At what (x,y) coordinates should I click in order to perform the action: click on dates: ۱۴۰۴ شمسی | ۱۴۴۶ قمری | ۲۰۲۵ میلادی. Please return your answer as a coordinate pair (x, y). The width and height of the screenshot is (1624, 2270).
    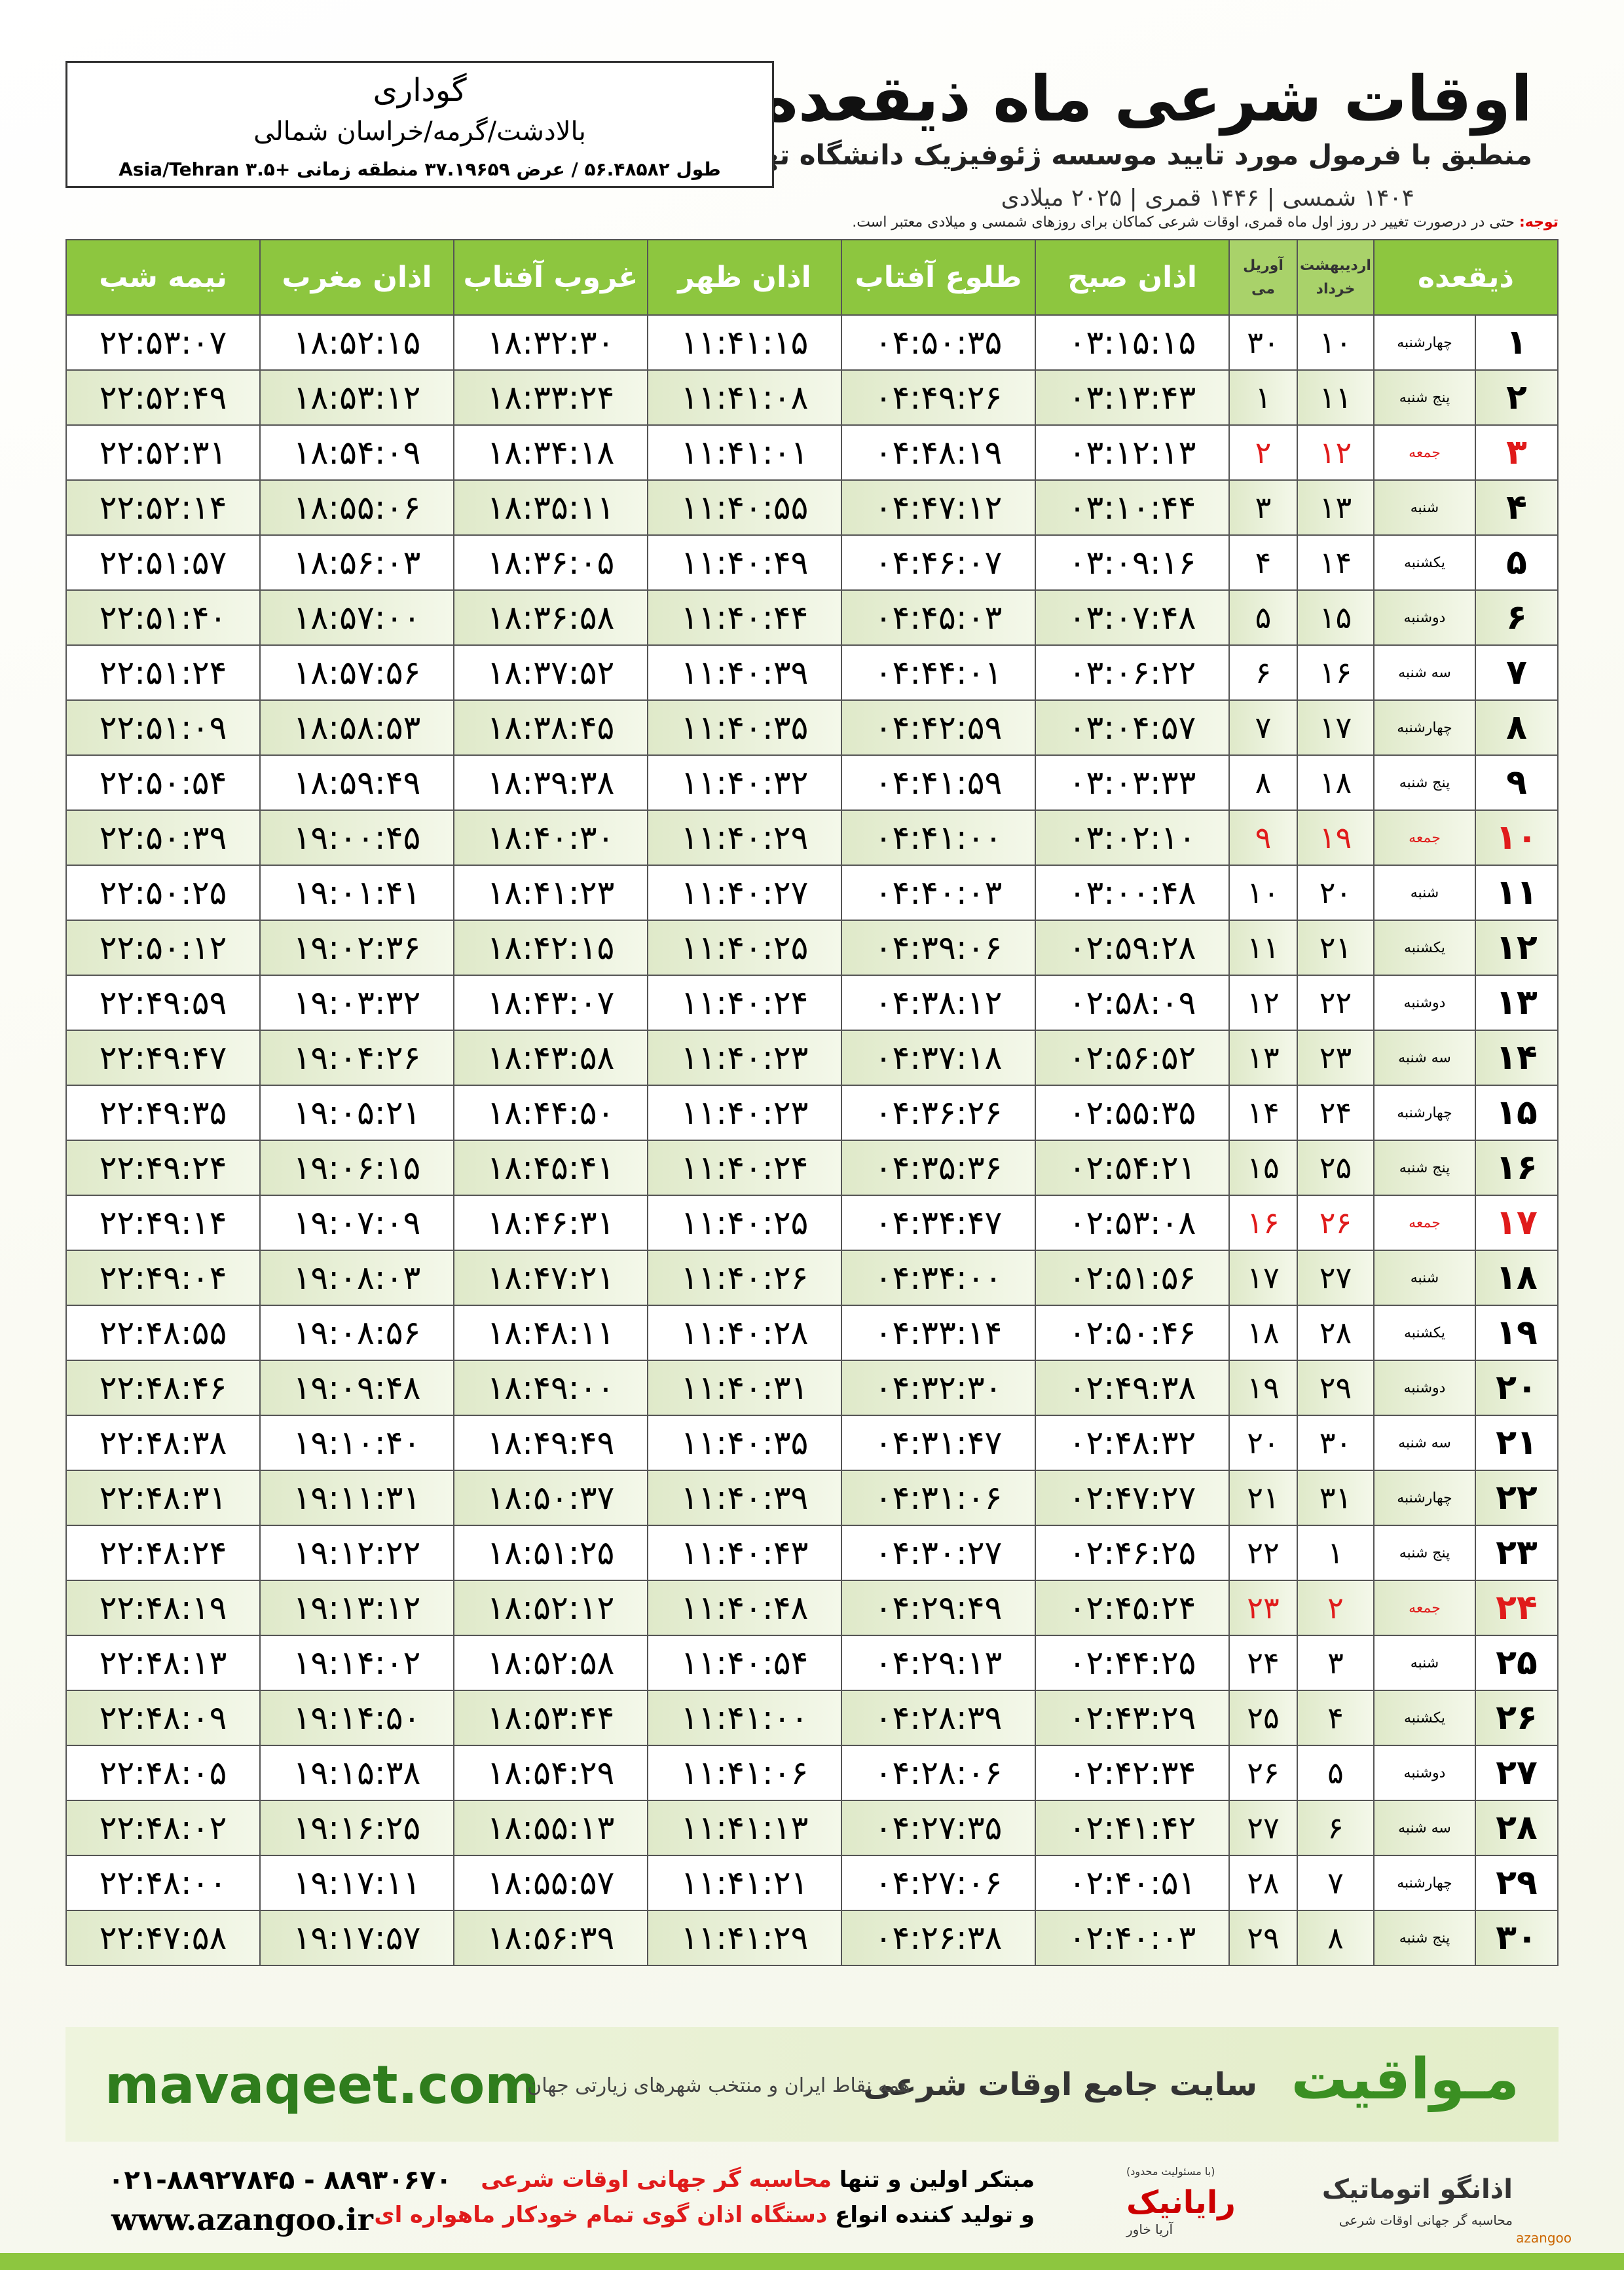
    Looking at the image, I should click on (1207, 198).